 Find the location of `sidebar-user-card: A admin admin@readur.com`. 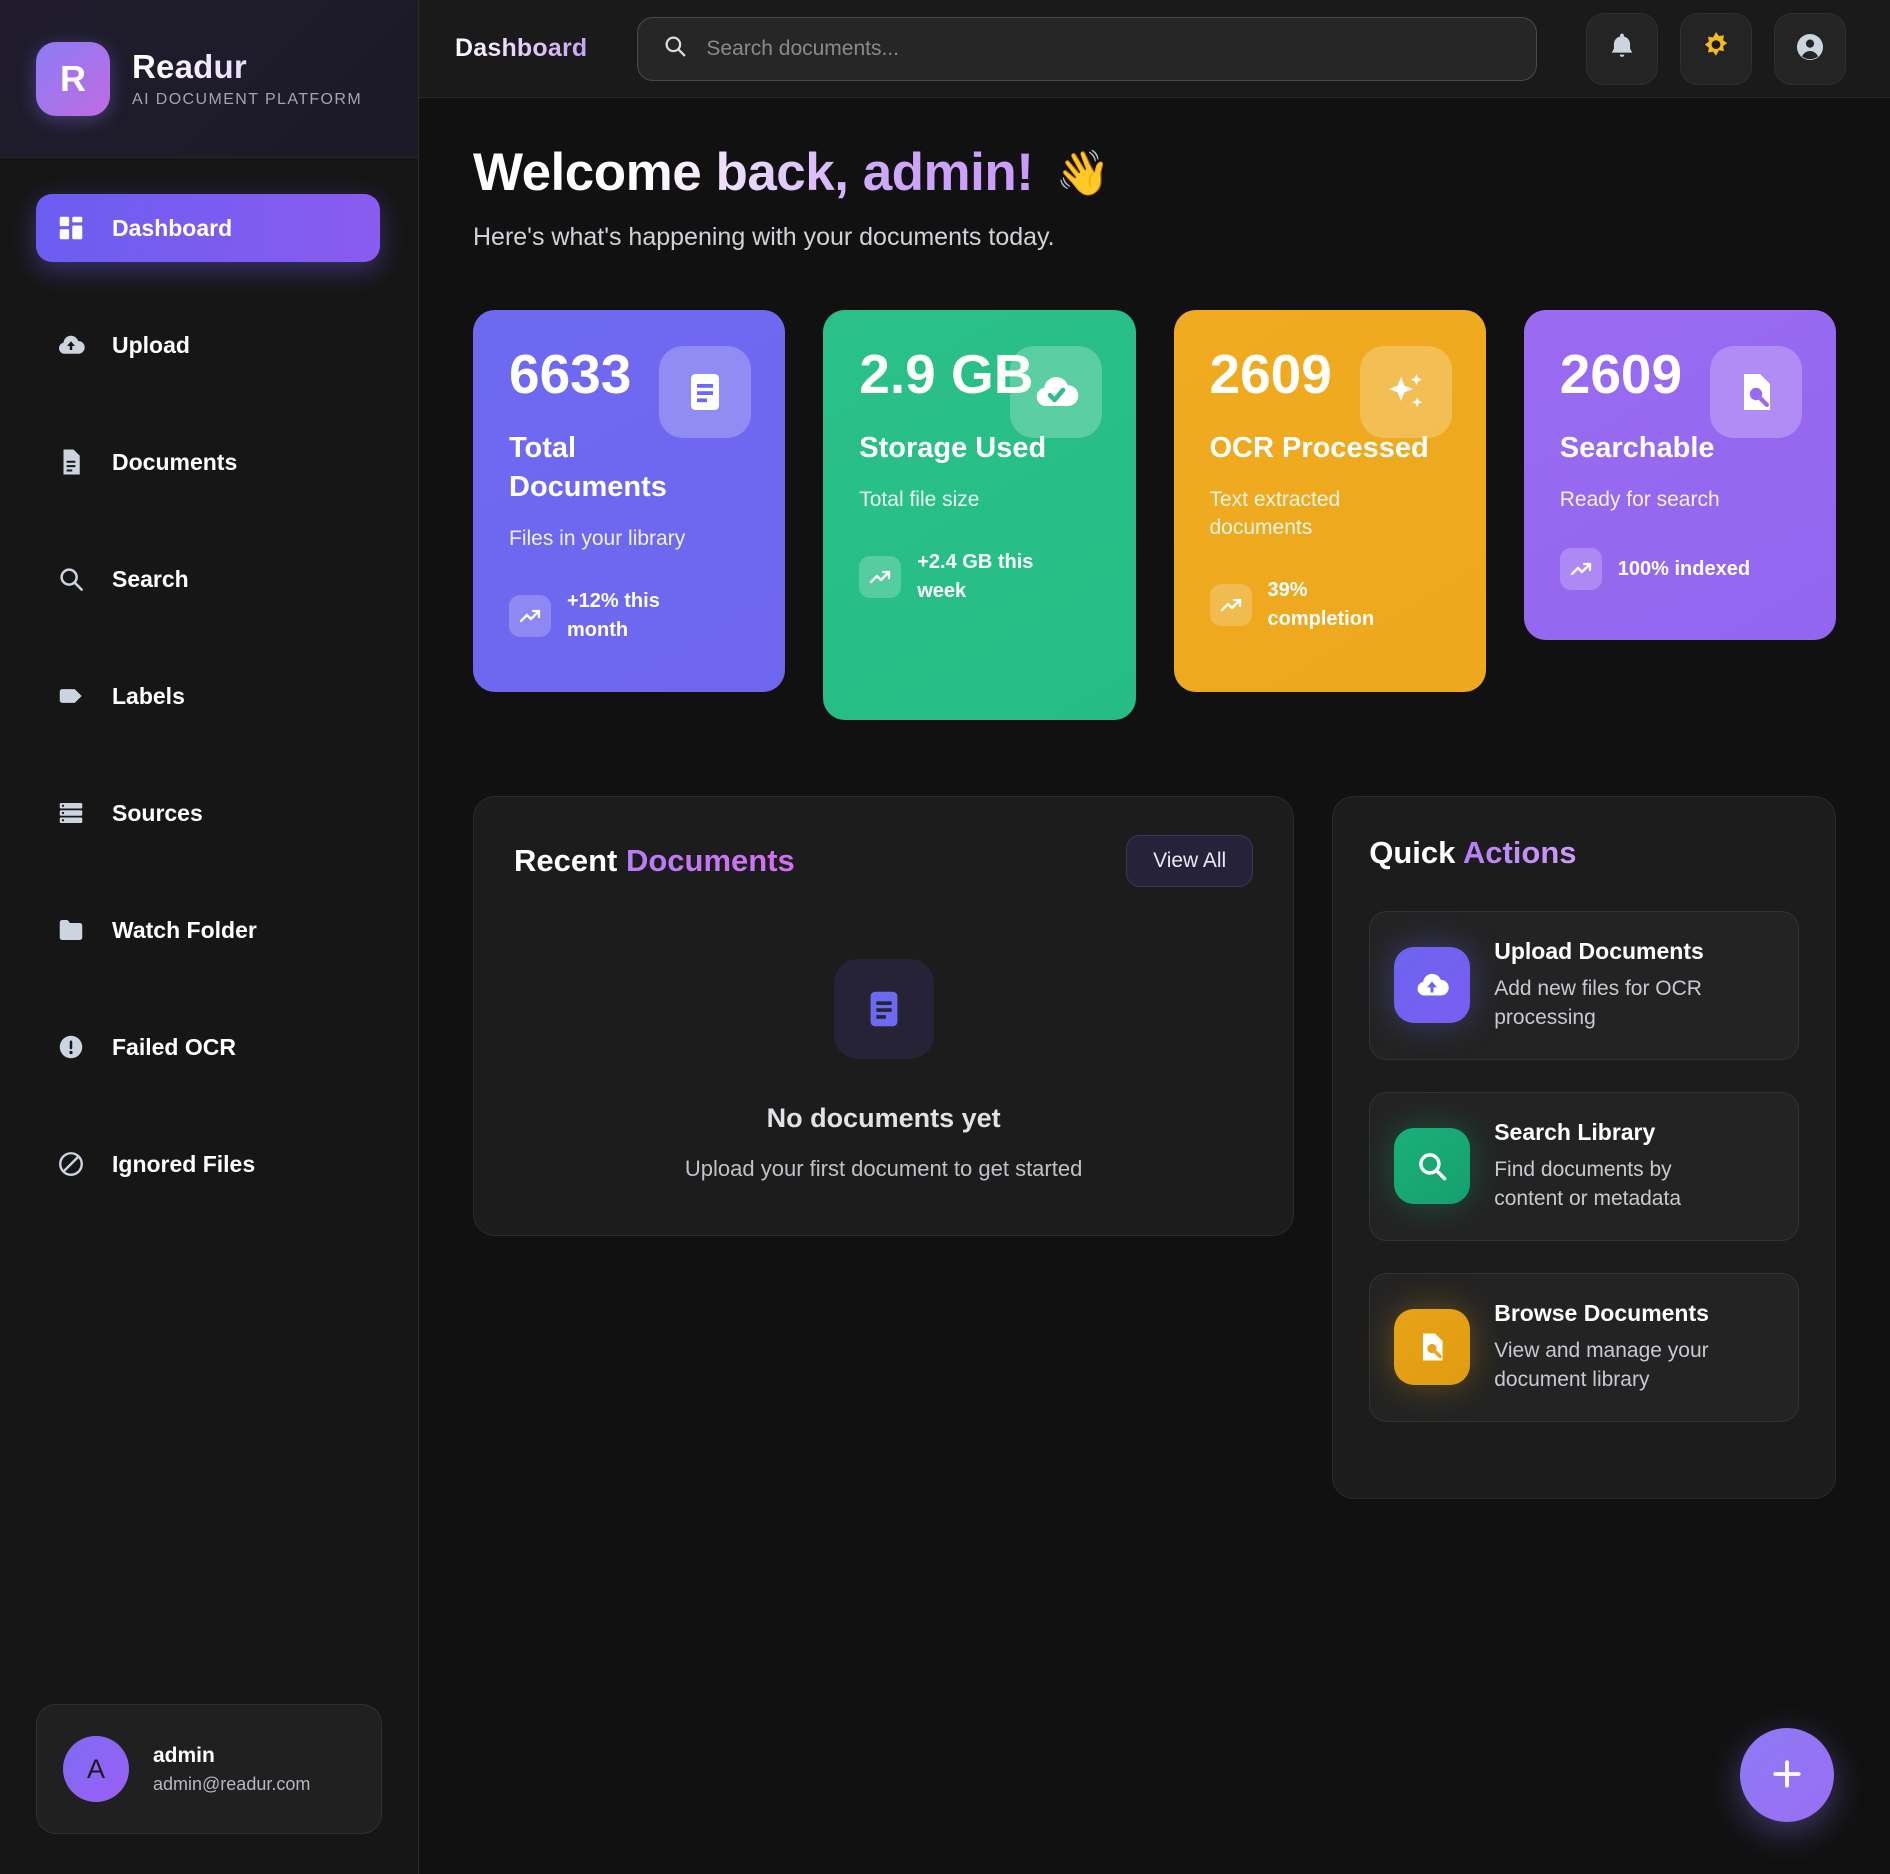

sidebar-user-card: A admin admin@readur.com is located at coordinates (209, 1769).